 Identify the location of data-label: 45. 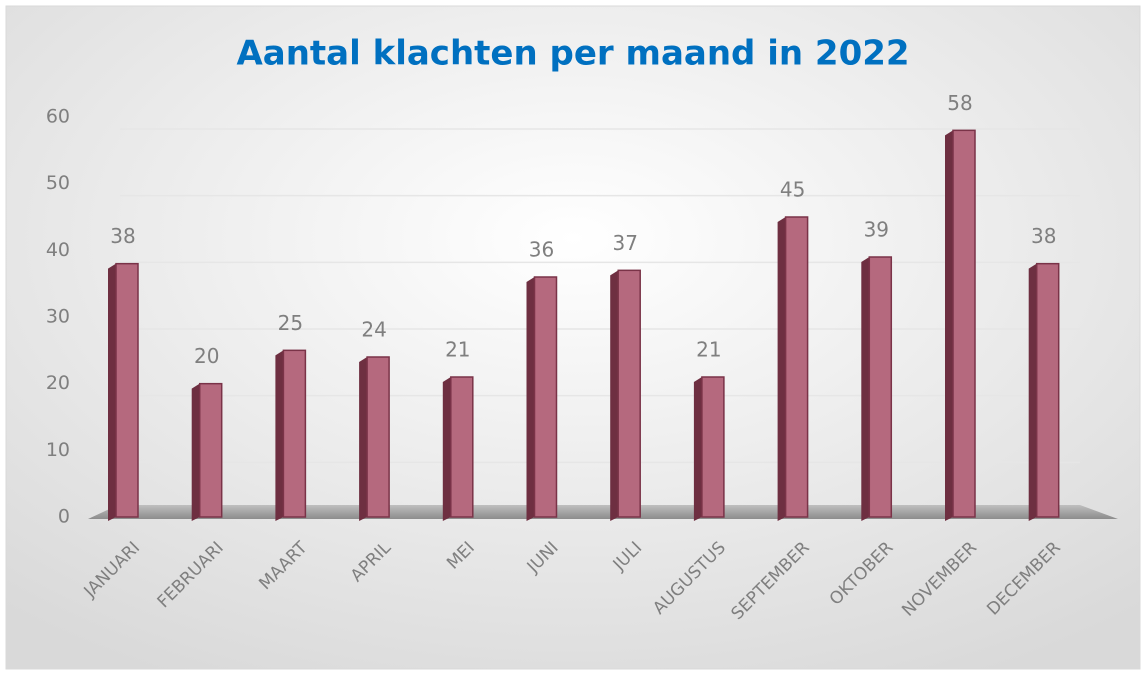
(792, 190).